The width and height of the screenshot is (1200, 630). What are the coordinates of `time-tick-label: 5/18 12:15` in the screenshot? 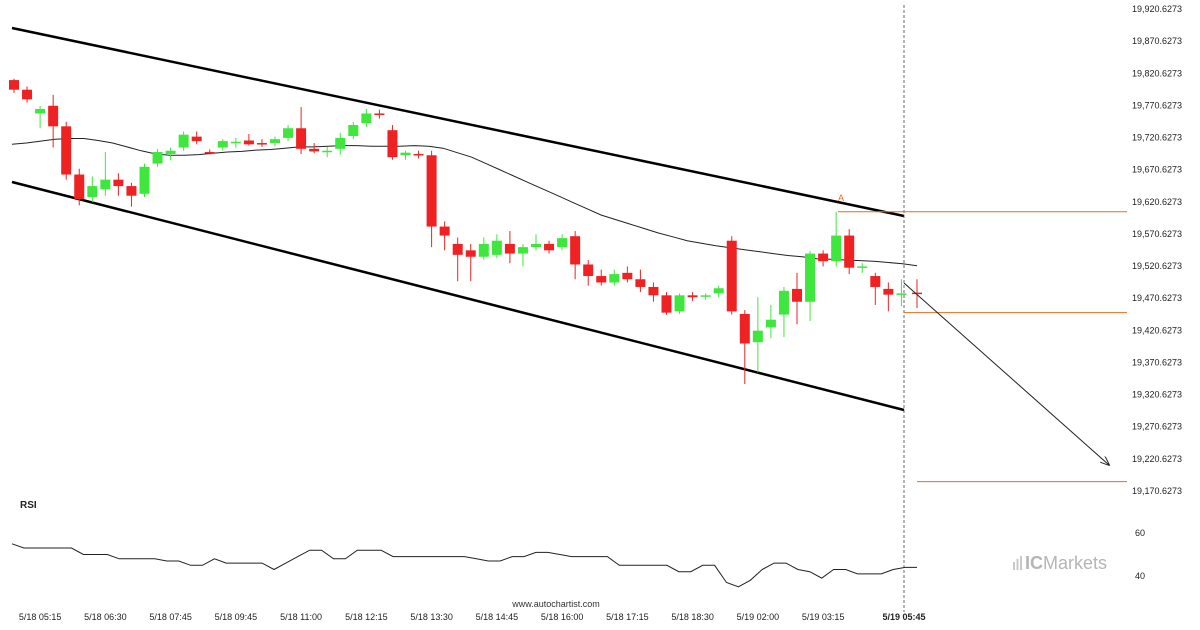 It's located at (366, 617).